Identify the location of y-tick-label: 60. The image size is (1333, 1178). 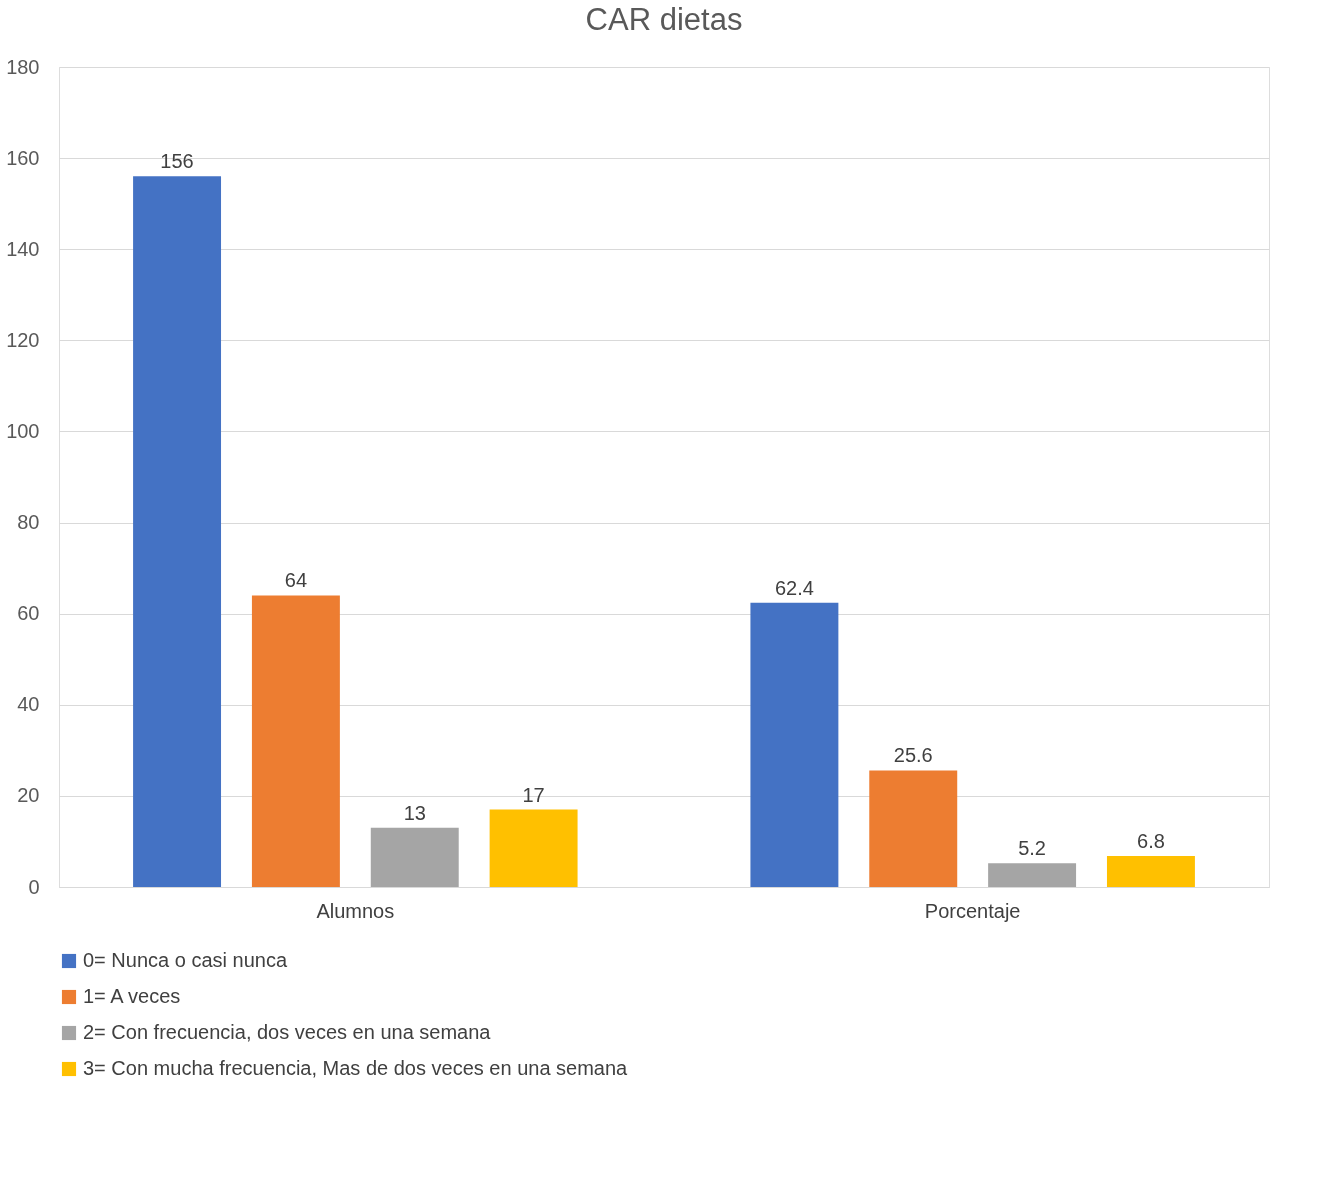
(28, 613).